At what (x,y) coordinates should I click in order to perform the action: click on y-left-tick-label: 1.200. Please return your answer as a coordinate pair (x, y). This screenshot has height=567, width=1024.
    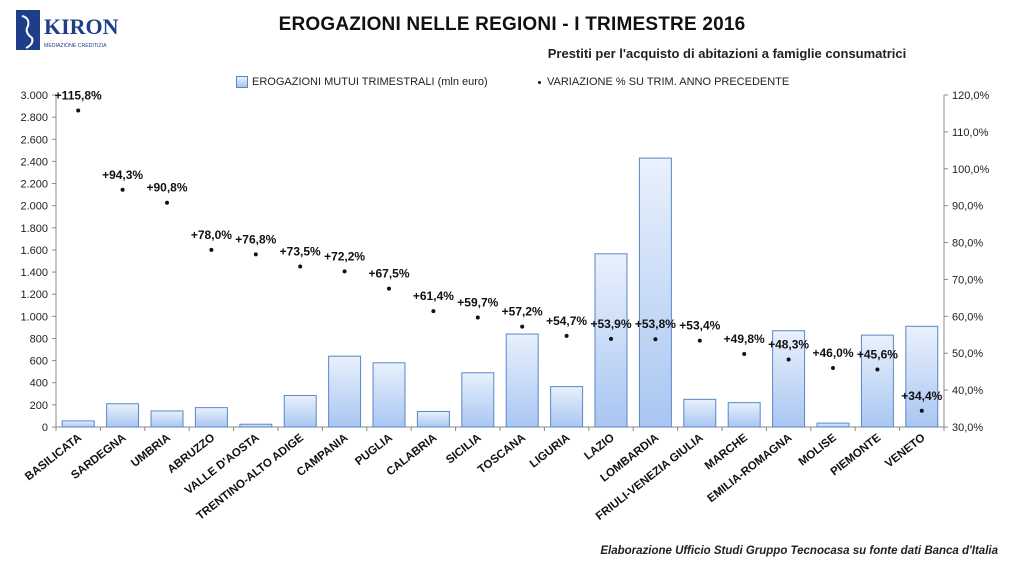
    Looking at the image, I should click on (34, 295).